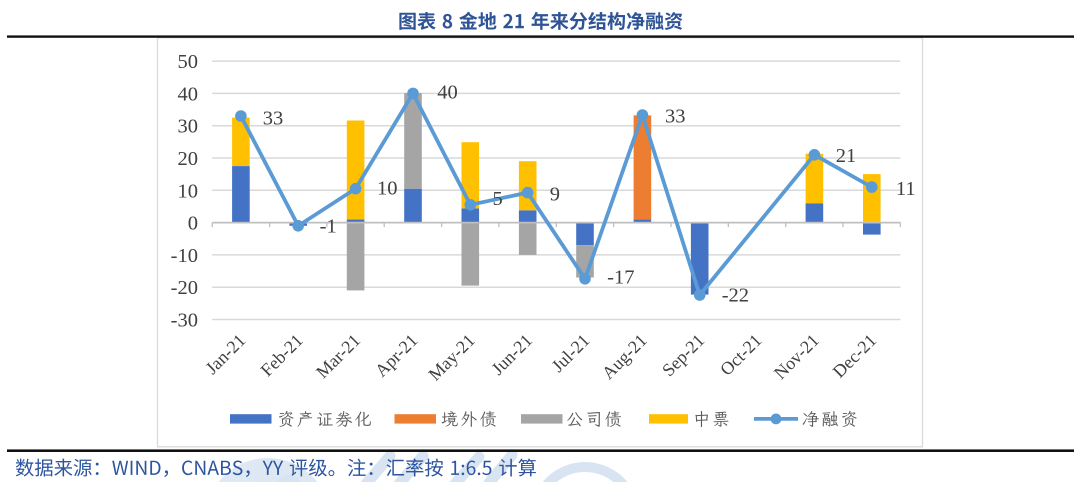  What do you see at coordinates (620, 278) in the screenshot?
I see `svg-text: -17` at bounding box center [620, 278].